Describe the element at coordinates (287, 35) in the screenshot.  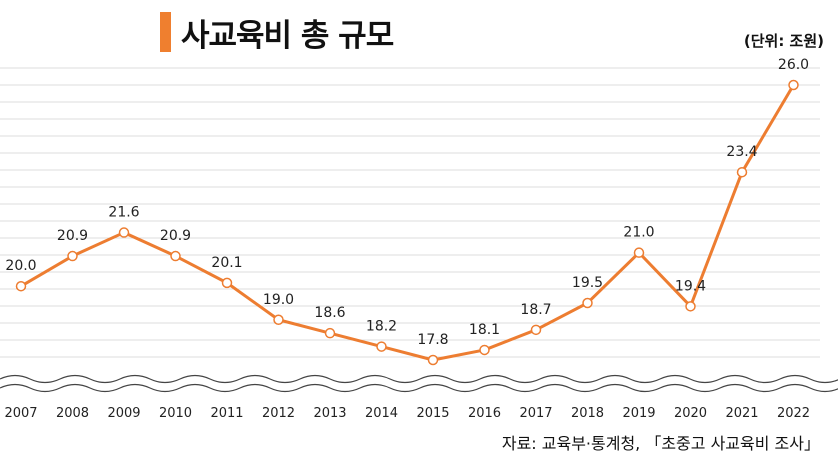
I see `chart-title: 사교육비 총 규모` at that location.